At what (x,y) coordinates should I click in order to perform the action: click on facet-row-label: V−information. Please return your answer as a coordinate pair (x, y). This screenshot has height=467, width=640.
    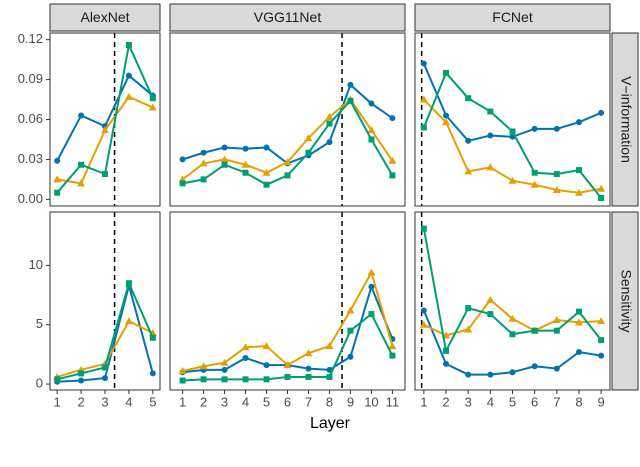
    Looking at the image, I should click on (626, 119).